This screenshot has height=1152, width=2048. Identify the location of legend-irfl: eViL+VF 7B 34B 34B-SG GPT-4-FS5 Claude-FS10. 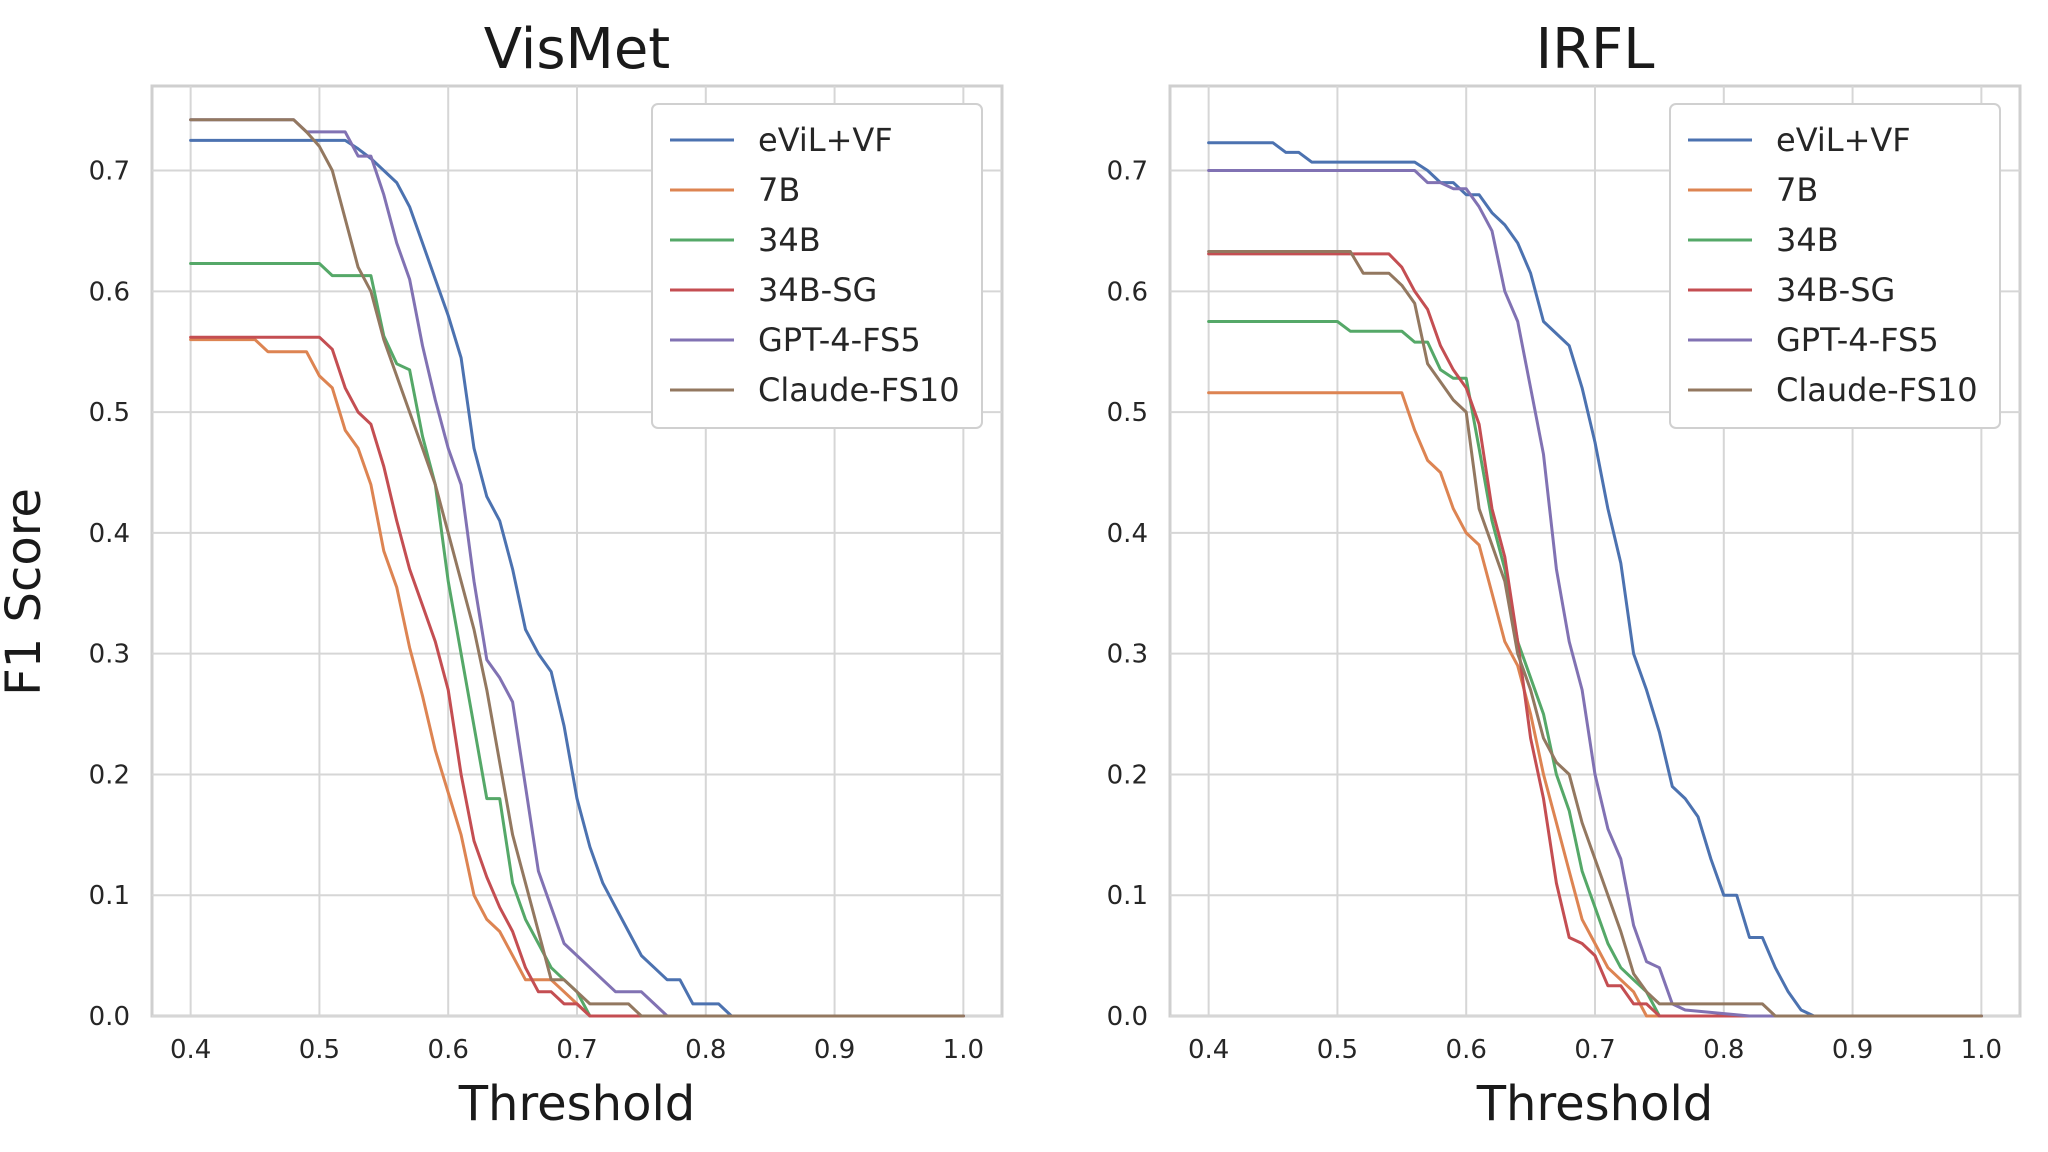
(1835, 266).